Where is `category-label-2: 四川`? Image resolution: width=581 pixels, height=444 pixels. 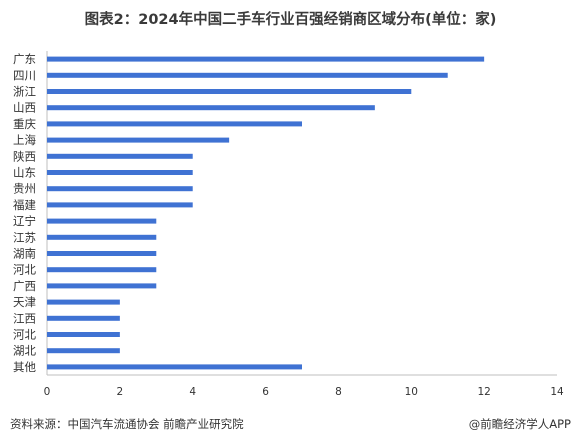
category-label-2: 四川 is located at coordinates (24, 75).